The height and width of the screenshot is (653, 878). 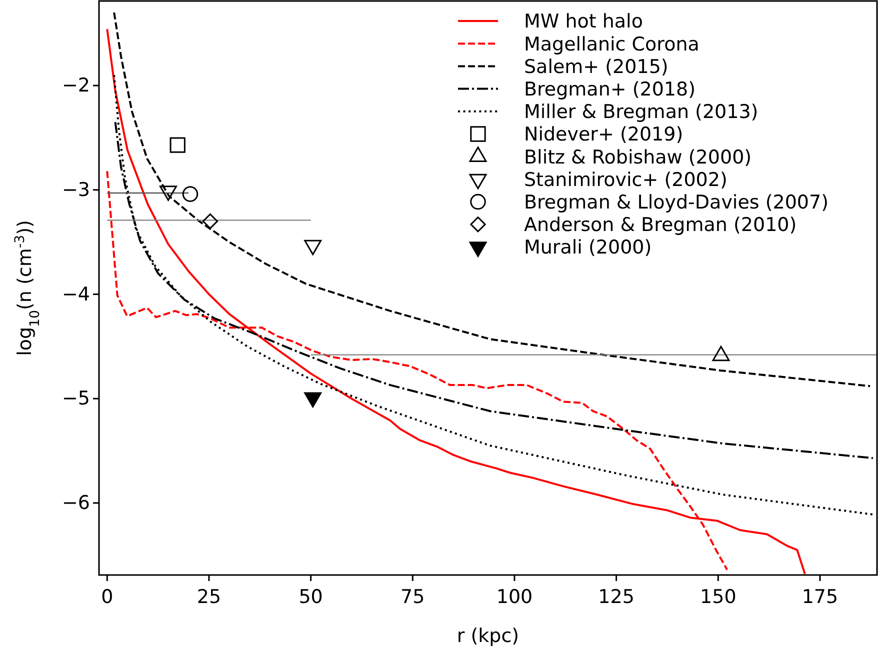 What do you see at coordinates (616, 597) in the screenshot?
I see `x-tick-label: 125` at bounding box center [616, 597].